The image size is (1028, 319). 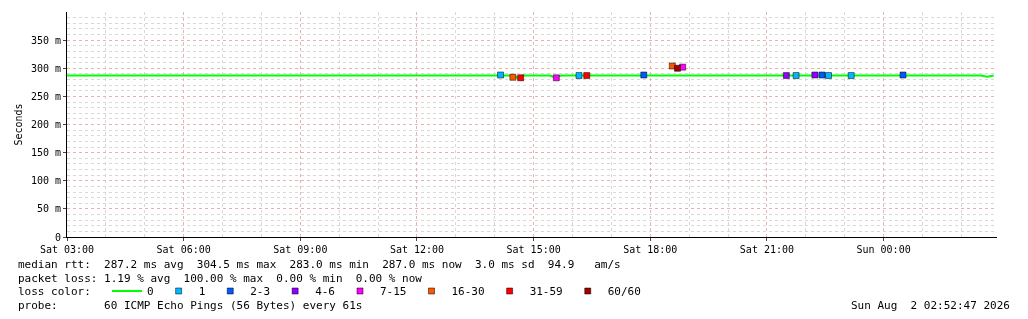 What do you see at coordinates (393, 292) in the screenshot?
I see `legend-label: 7-15` at bounding box center [393, 292].